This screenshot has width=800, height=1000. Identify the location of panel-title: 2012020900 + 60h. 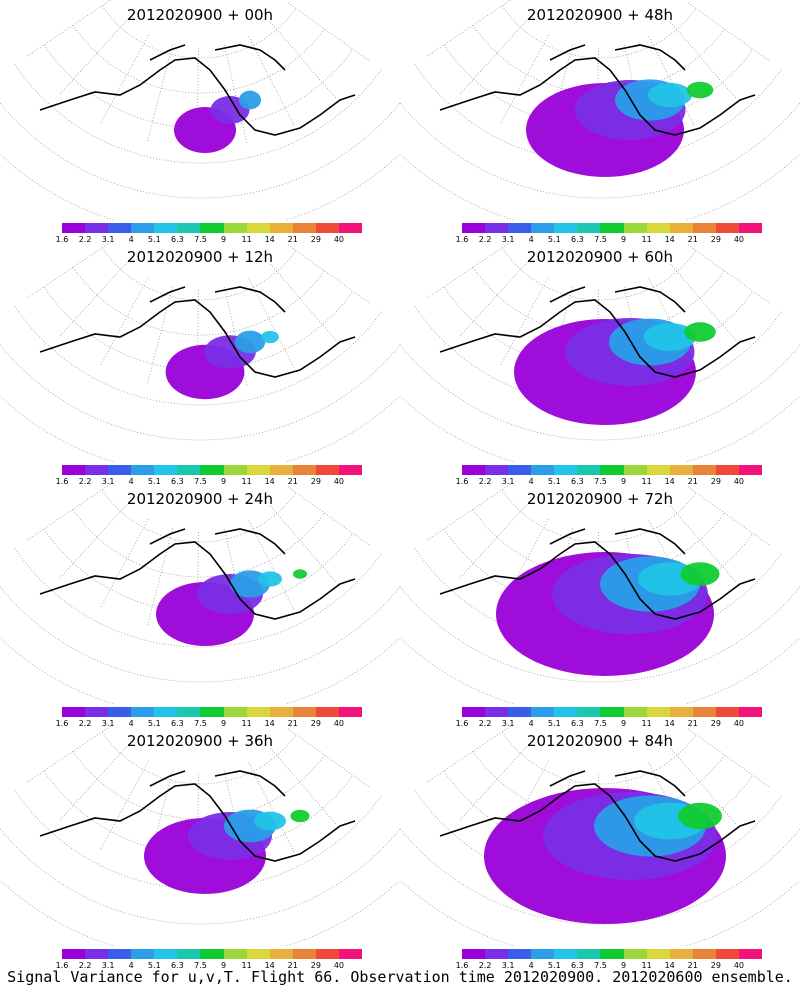
(600, 257).